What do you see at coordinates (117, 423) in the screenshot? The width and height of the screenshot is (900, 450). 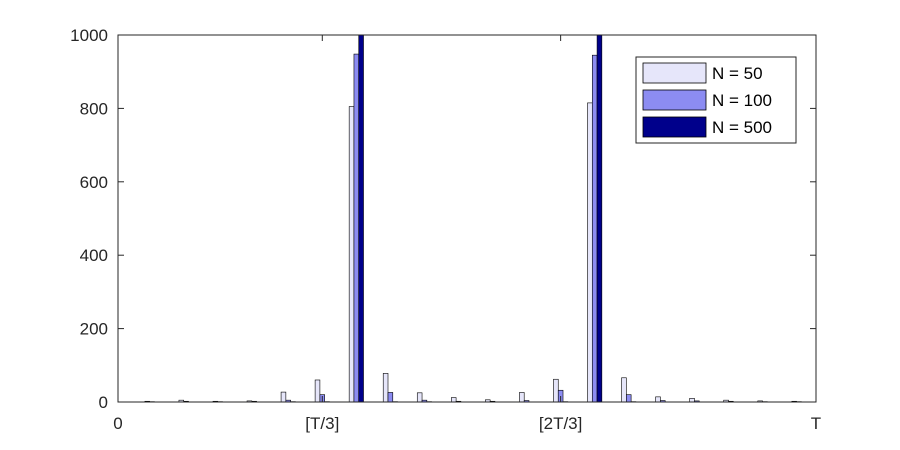 I see `x-tick-label: 0` at bounding box center [117, 423].